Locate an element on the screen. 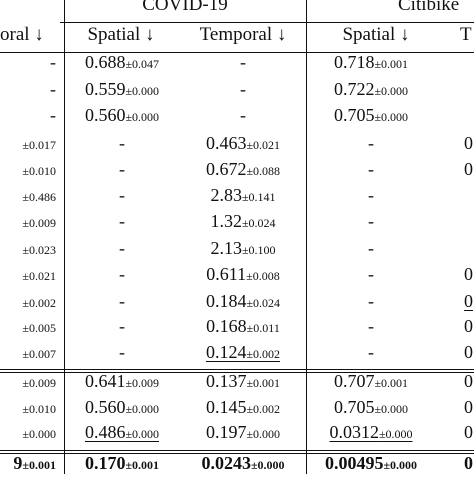 This screenshot has width=474, height=478. table-cell: ±0.023 is located at coordinates (28, 248).